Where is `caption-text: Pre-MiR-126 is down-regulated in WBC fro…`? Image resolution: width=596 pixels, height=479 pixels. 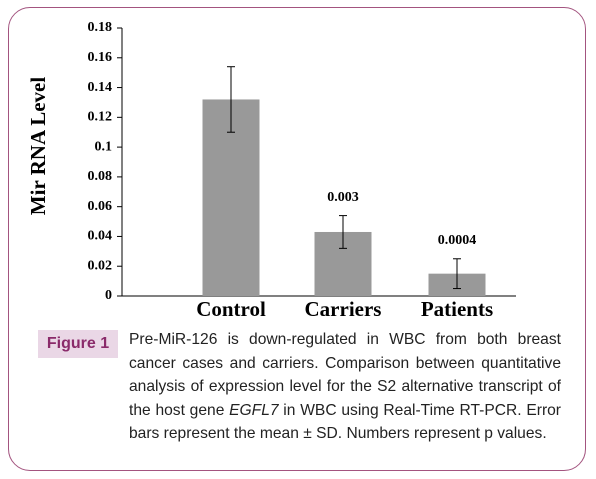 caption-text: Pre-MiR-126 is down-regulated in WBC fro… is located at coordinates (345, 375).